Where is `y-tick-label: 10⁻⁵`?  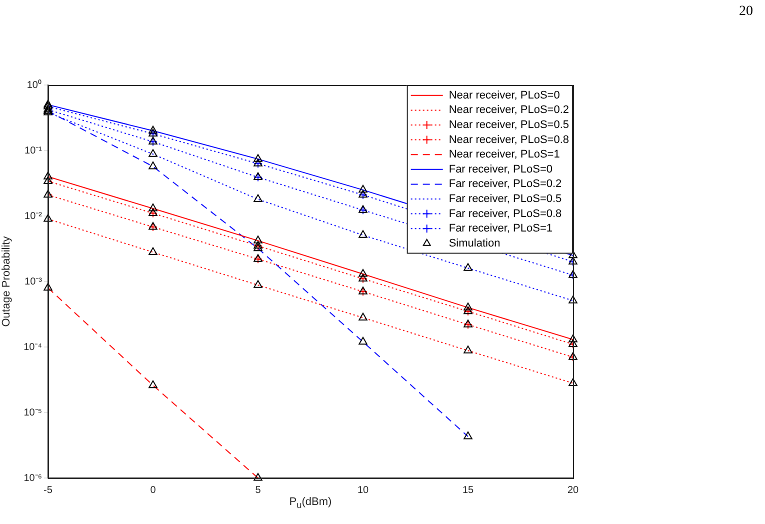
y-tick-label: 10⁻⁵ is located at coordinates (33, 412).